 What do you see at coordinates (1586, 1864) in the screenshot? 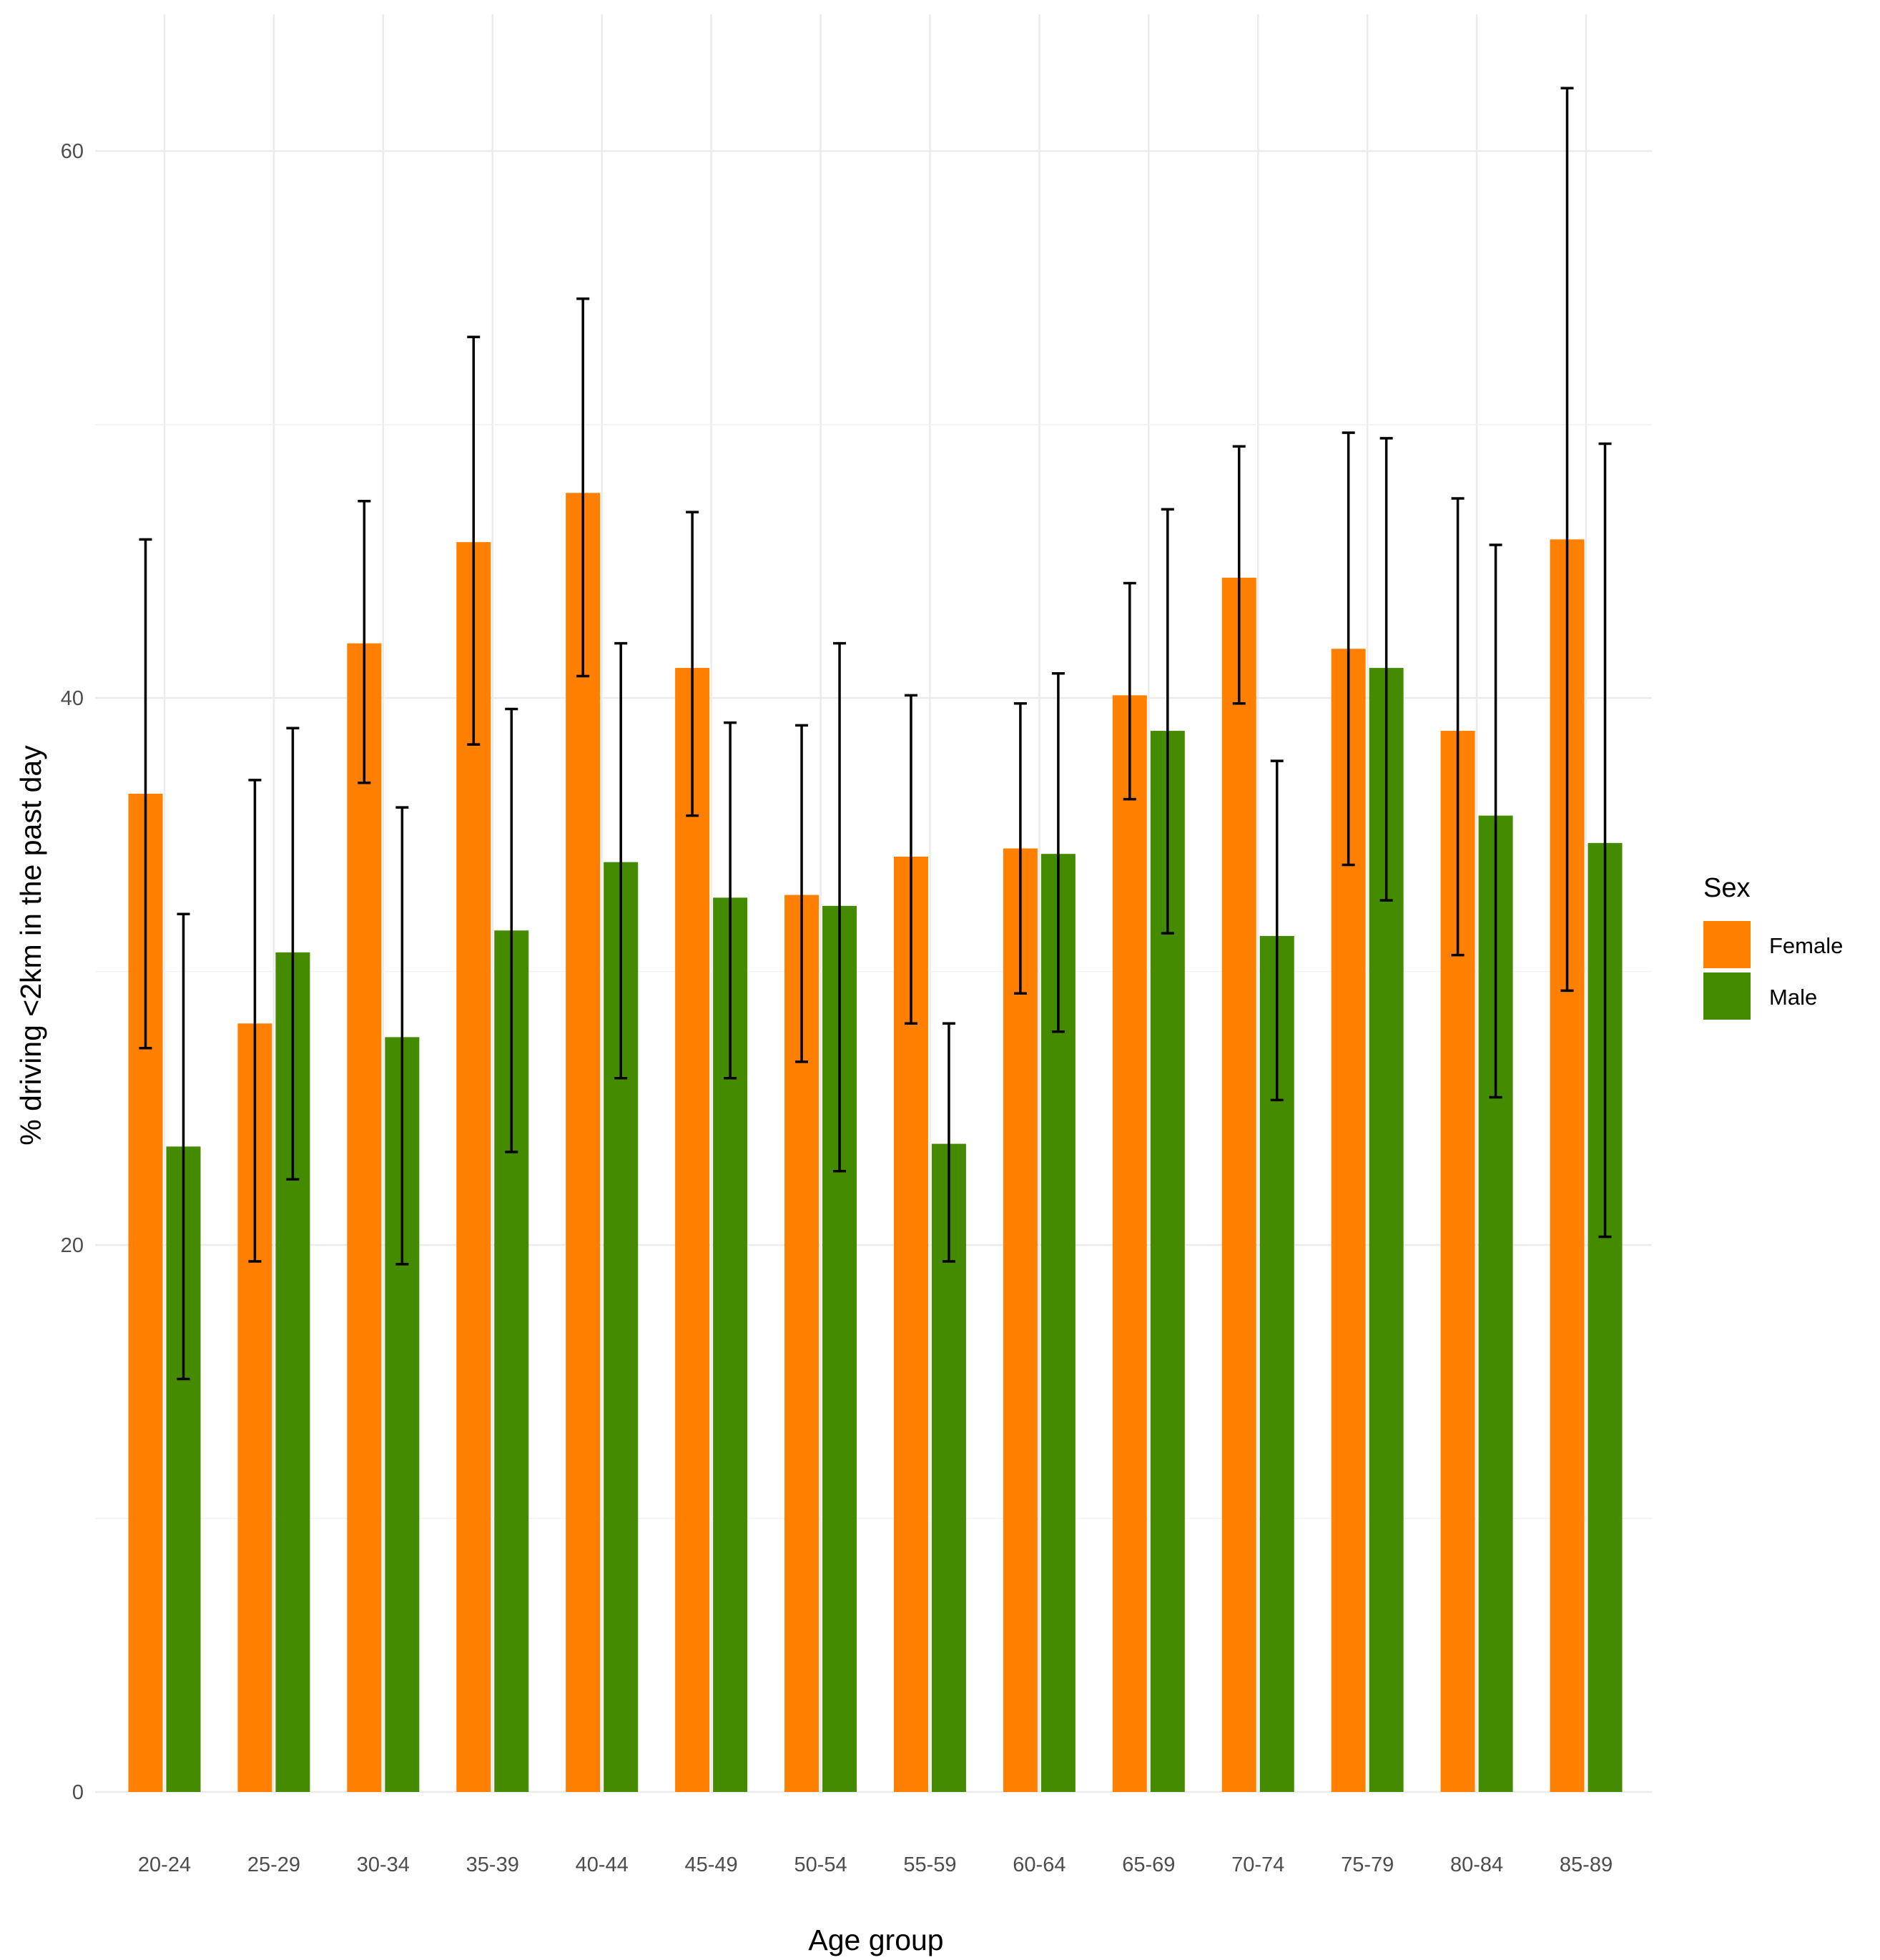
I see `x-tick-label: 85-89` at bounding box center [1586, 1864].